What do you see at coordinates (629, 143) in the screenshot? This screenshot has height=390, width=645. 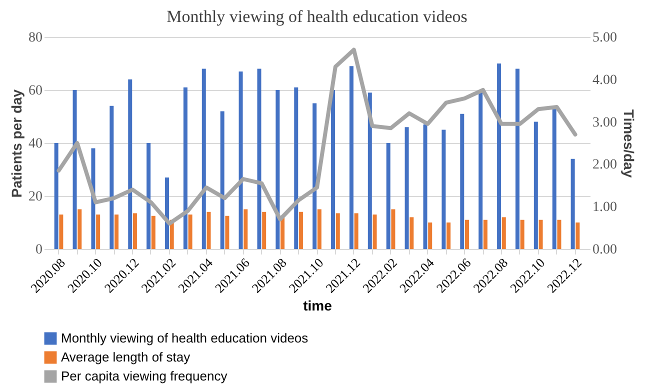 I see `y2-axis-title: Times/day` at bounding box center [629, 143].